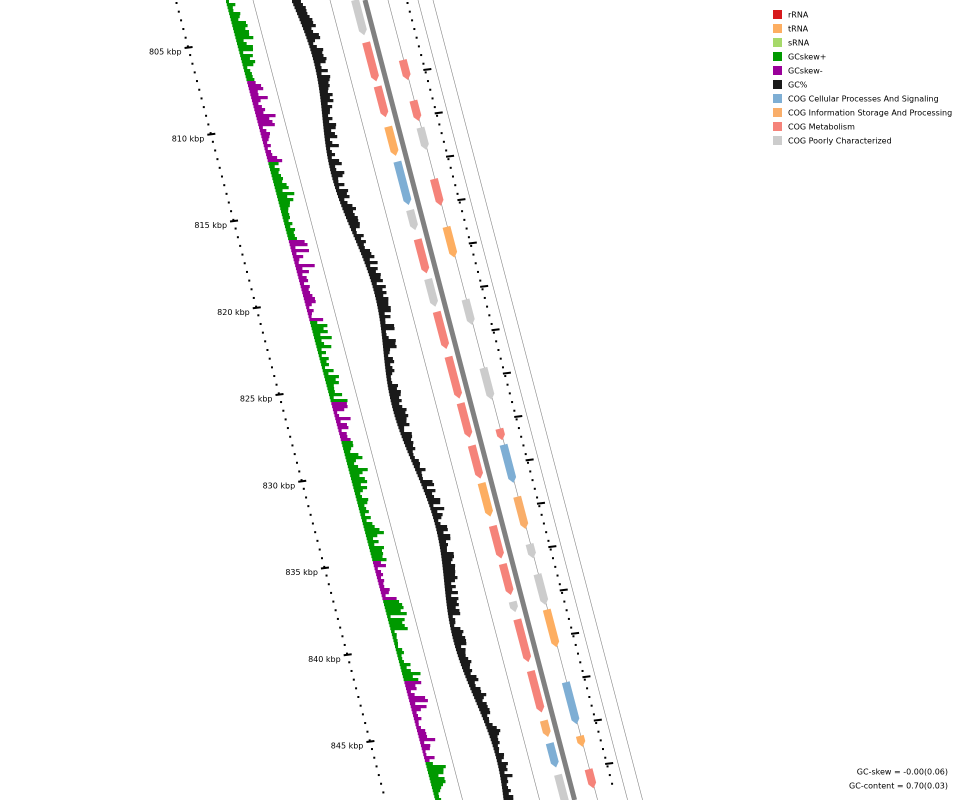  What do you see at coordinates (347, 746) in the screenshot?
I see `ruler-label: 845 kbp` at bounding box center [347, 746].